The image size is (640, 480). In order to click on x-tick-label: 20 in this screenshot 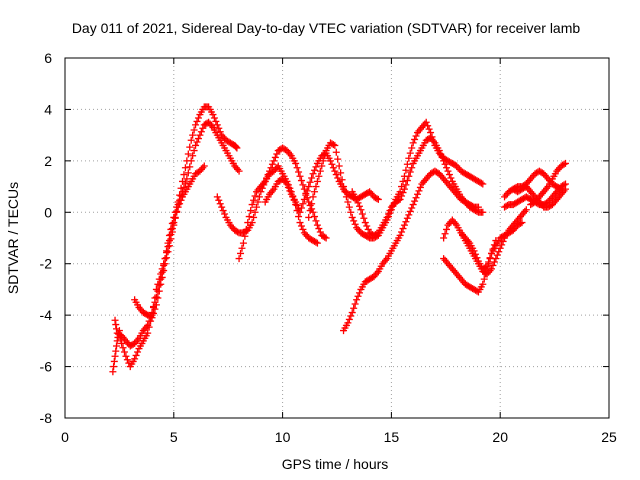, I will do `click(500, 437)`.